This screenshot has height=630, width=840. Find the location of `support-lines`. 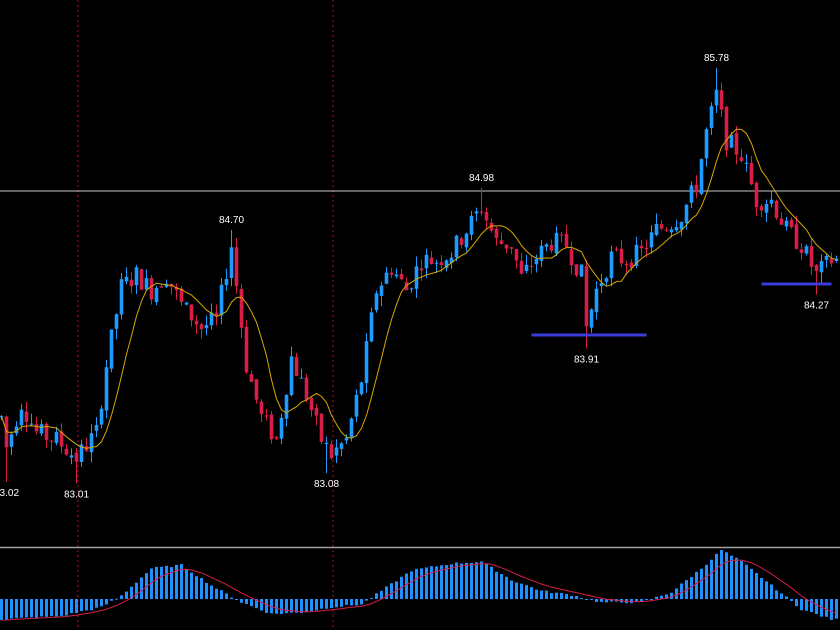

support-lines is located at coordinates (681, 309).